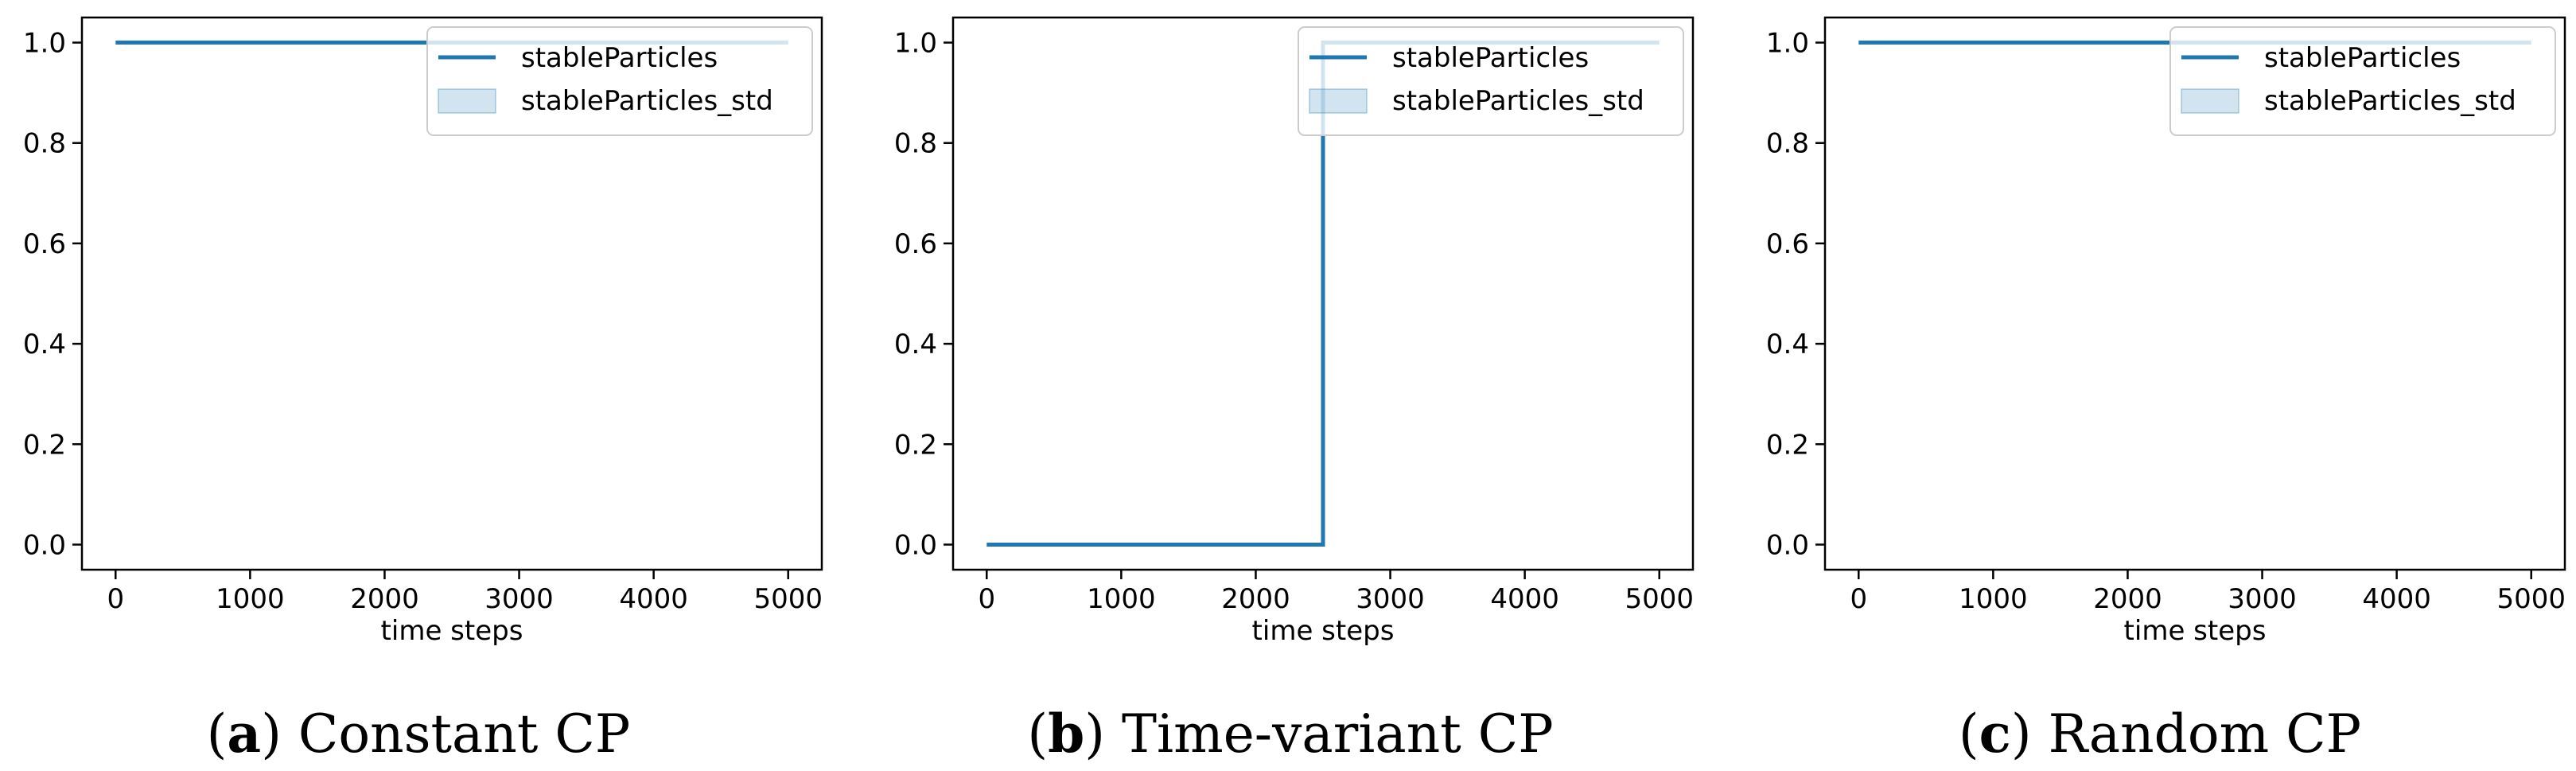 This screenshot has height=771, width=2576. I want to click on subfigure-caption: (a) Constant CP, so click(419, 734).